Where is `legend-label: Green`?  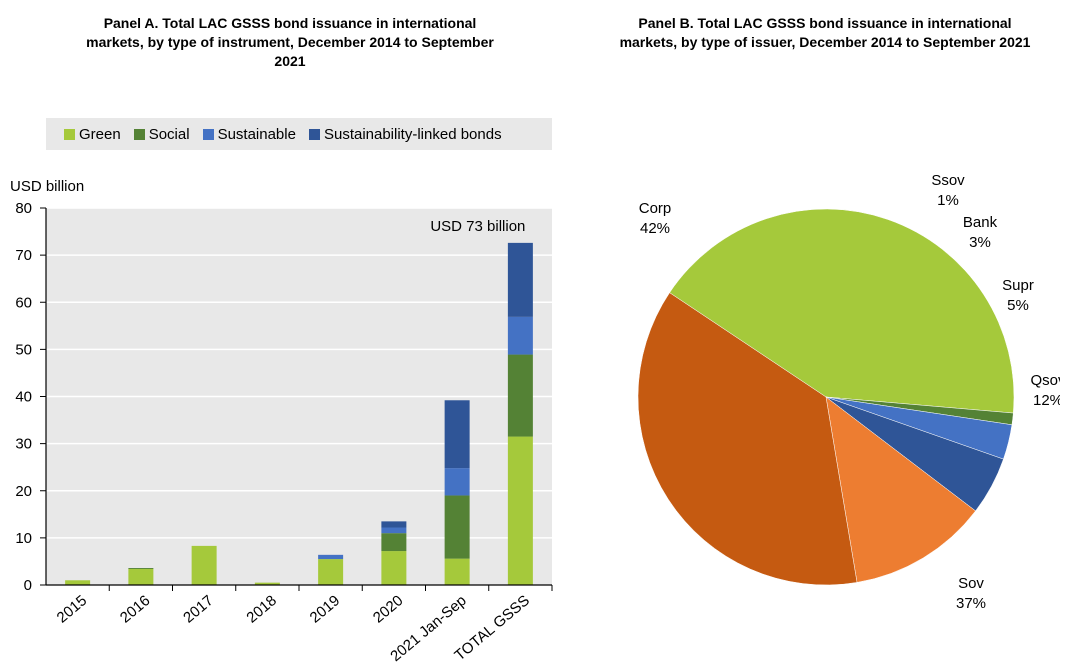
legend-label: Green is located at coordinates (100, 134).